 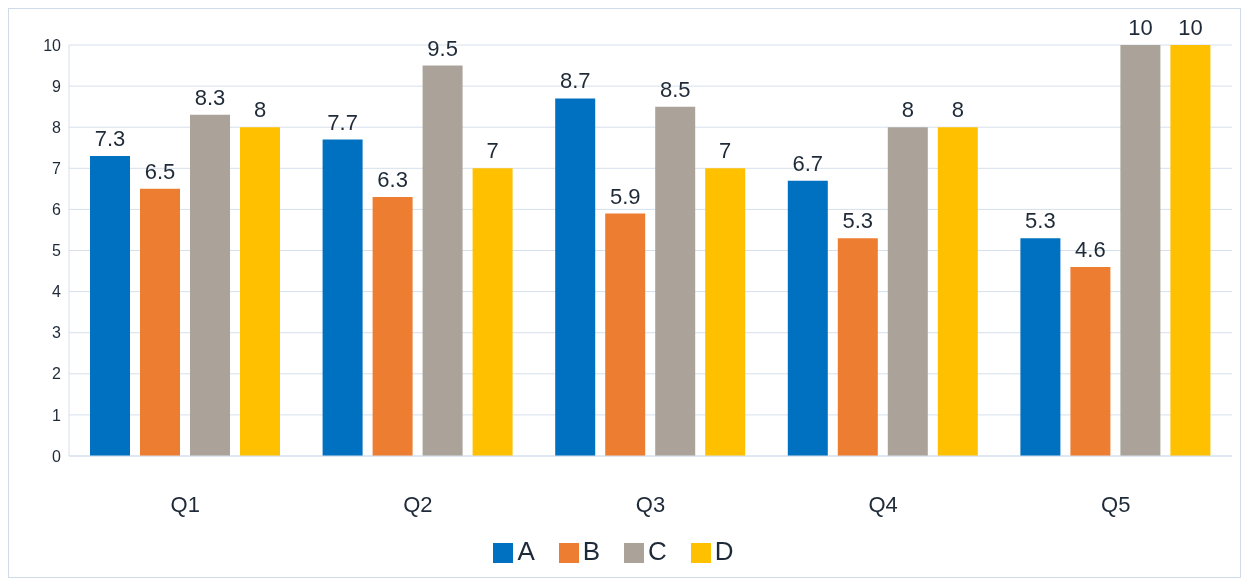 What do you see at coordinates (57, 333) in the screenshot?
I see `y-tick-label: 3` at bounding box center [57, 333].